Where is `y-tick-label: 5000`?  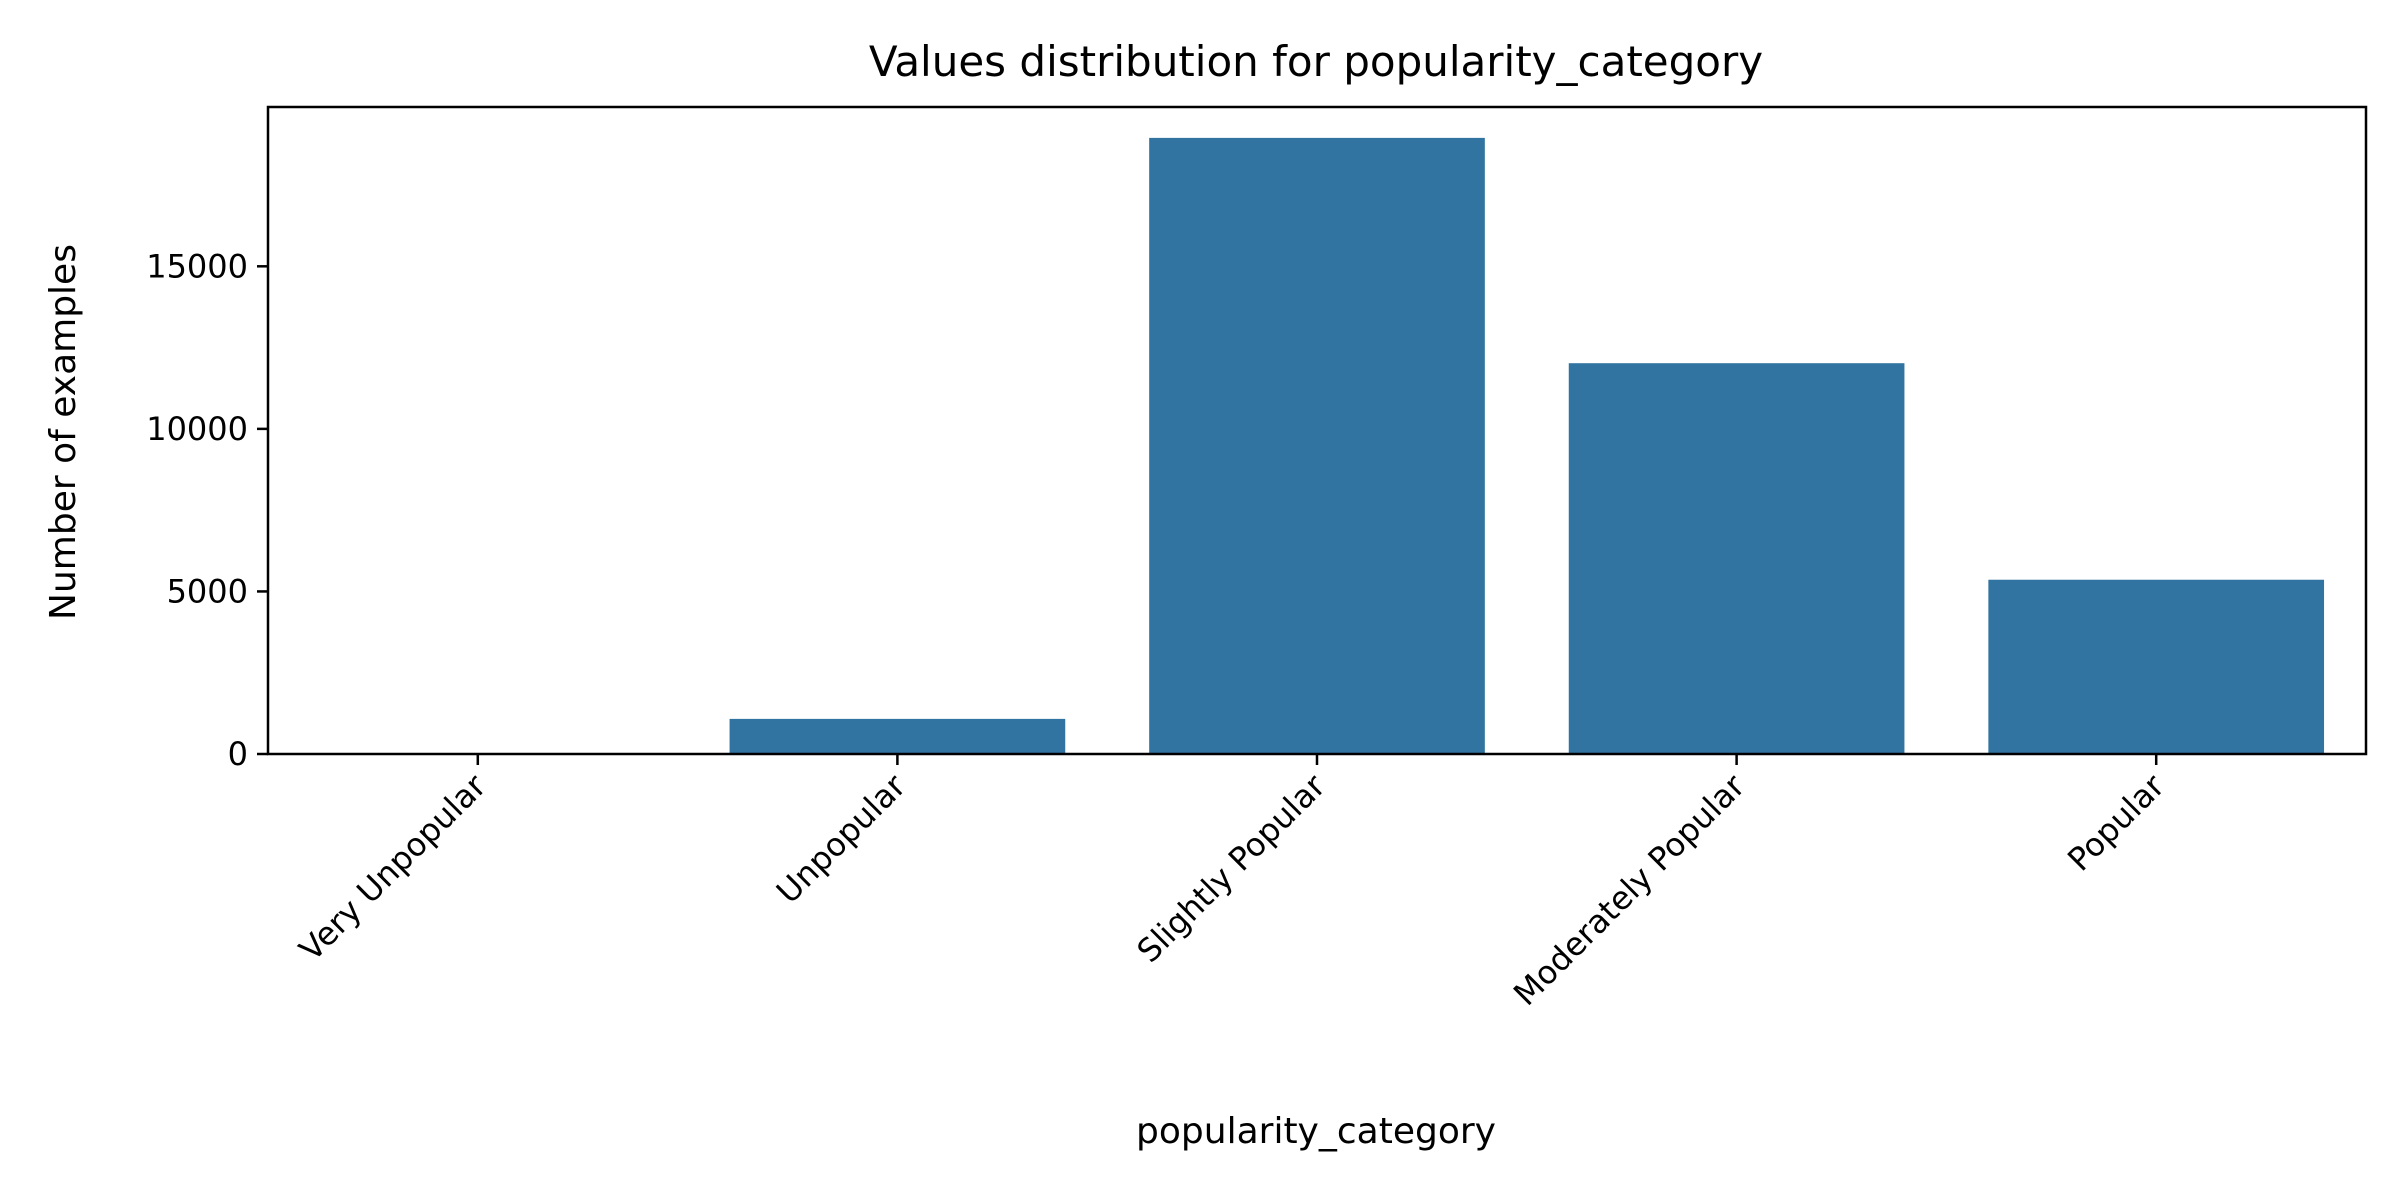 y-tick-label: 5000 is located at coordinates (207, 591).